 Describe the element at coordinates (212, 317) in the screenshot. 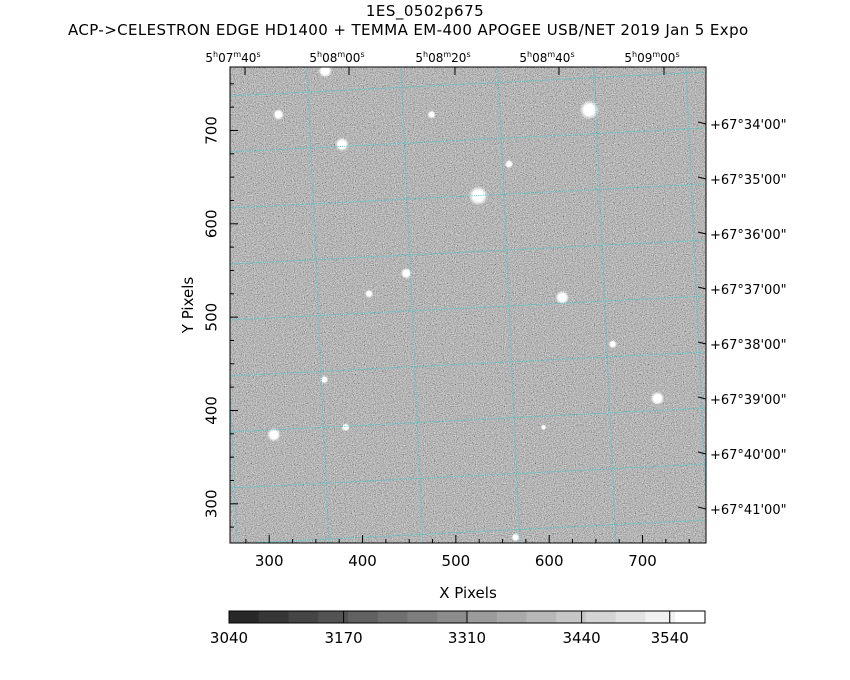

I see `y-tick-label-2: 500` at that location.